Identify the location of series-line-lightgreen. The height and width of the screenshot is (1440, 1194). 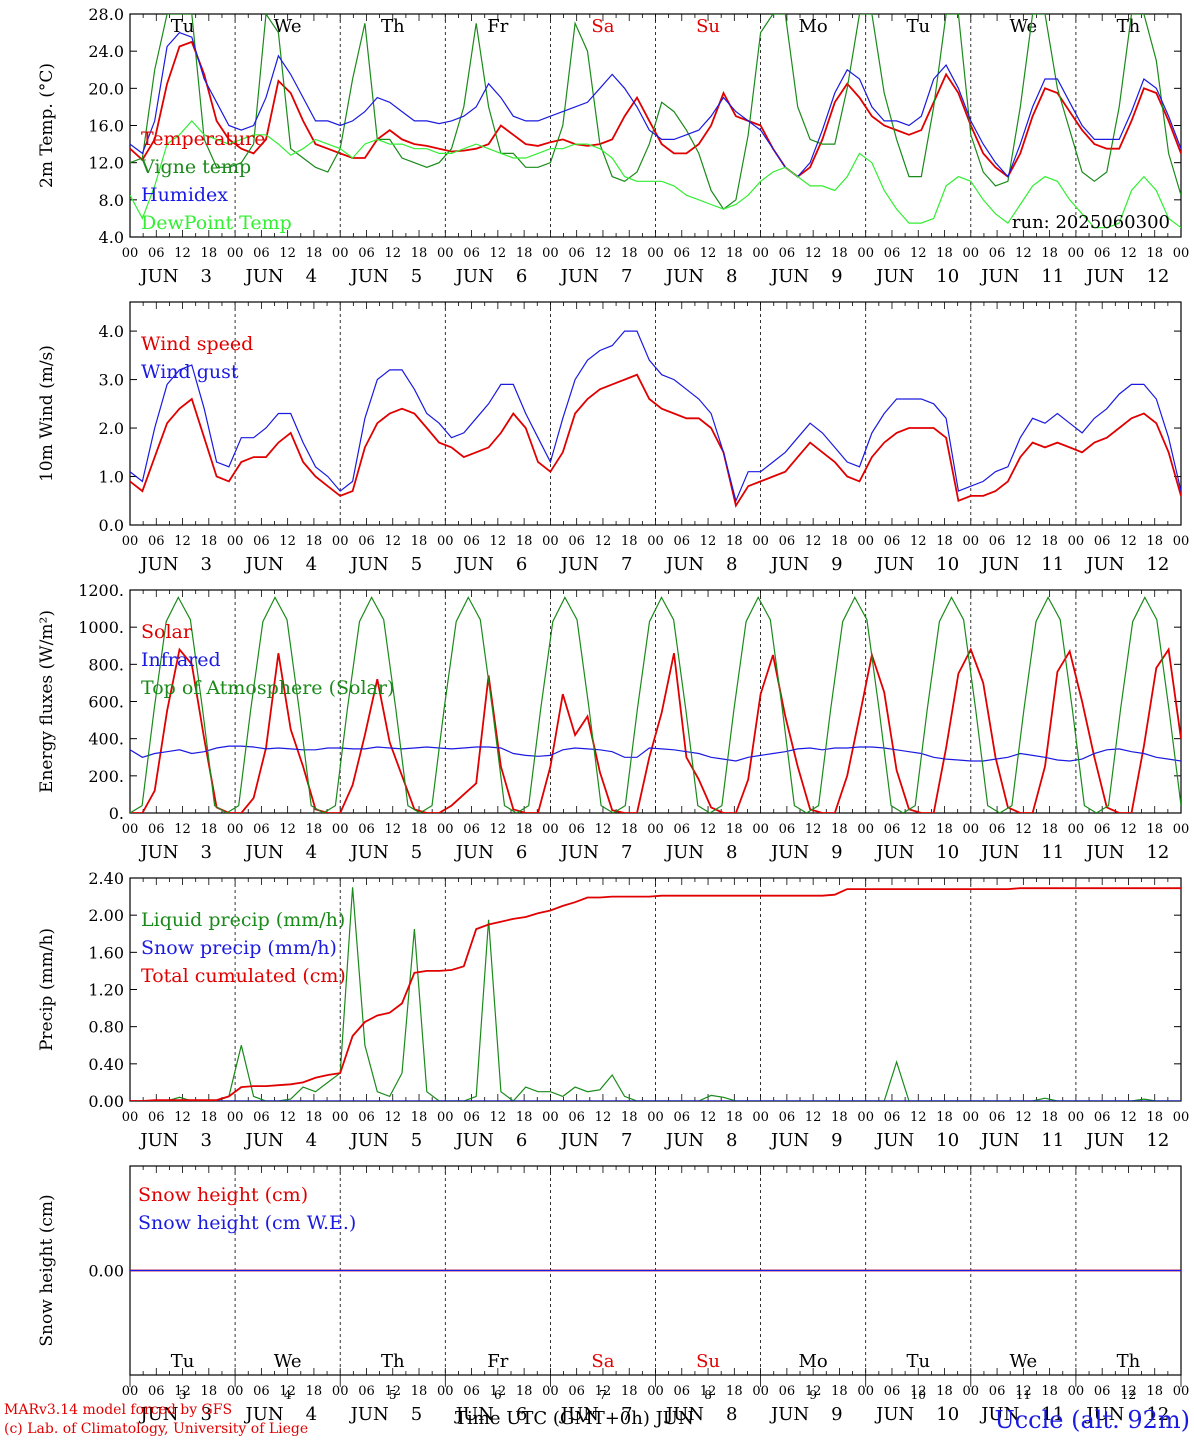
(655, 174).